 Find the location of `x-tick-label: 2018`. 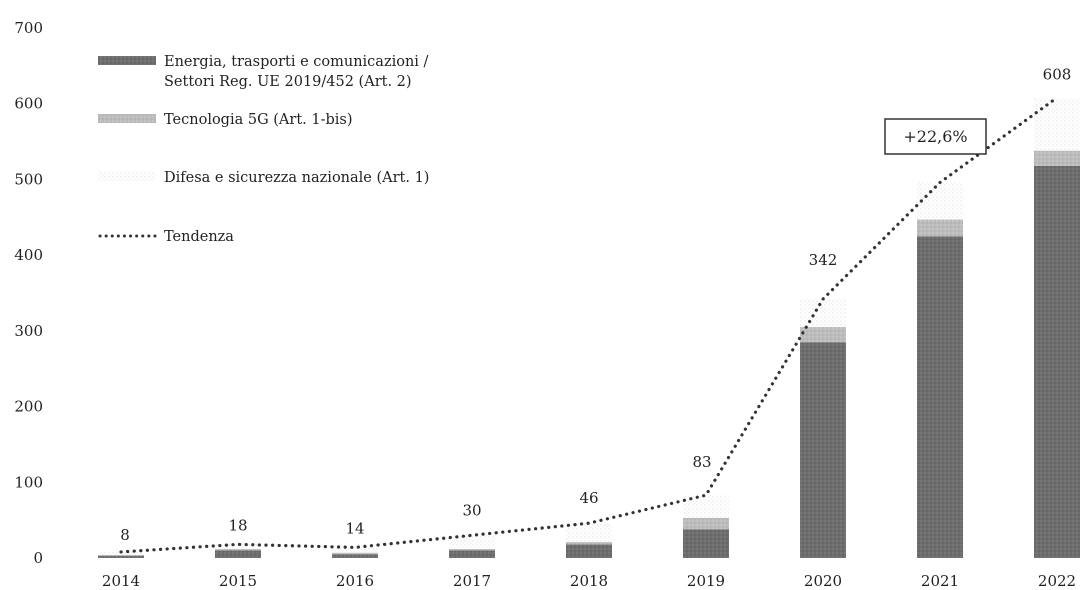

x-tick-label: 2018 is located at coordinates (589, 581).